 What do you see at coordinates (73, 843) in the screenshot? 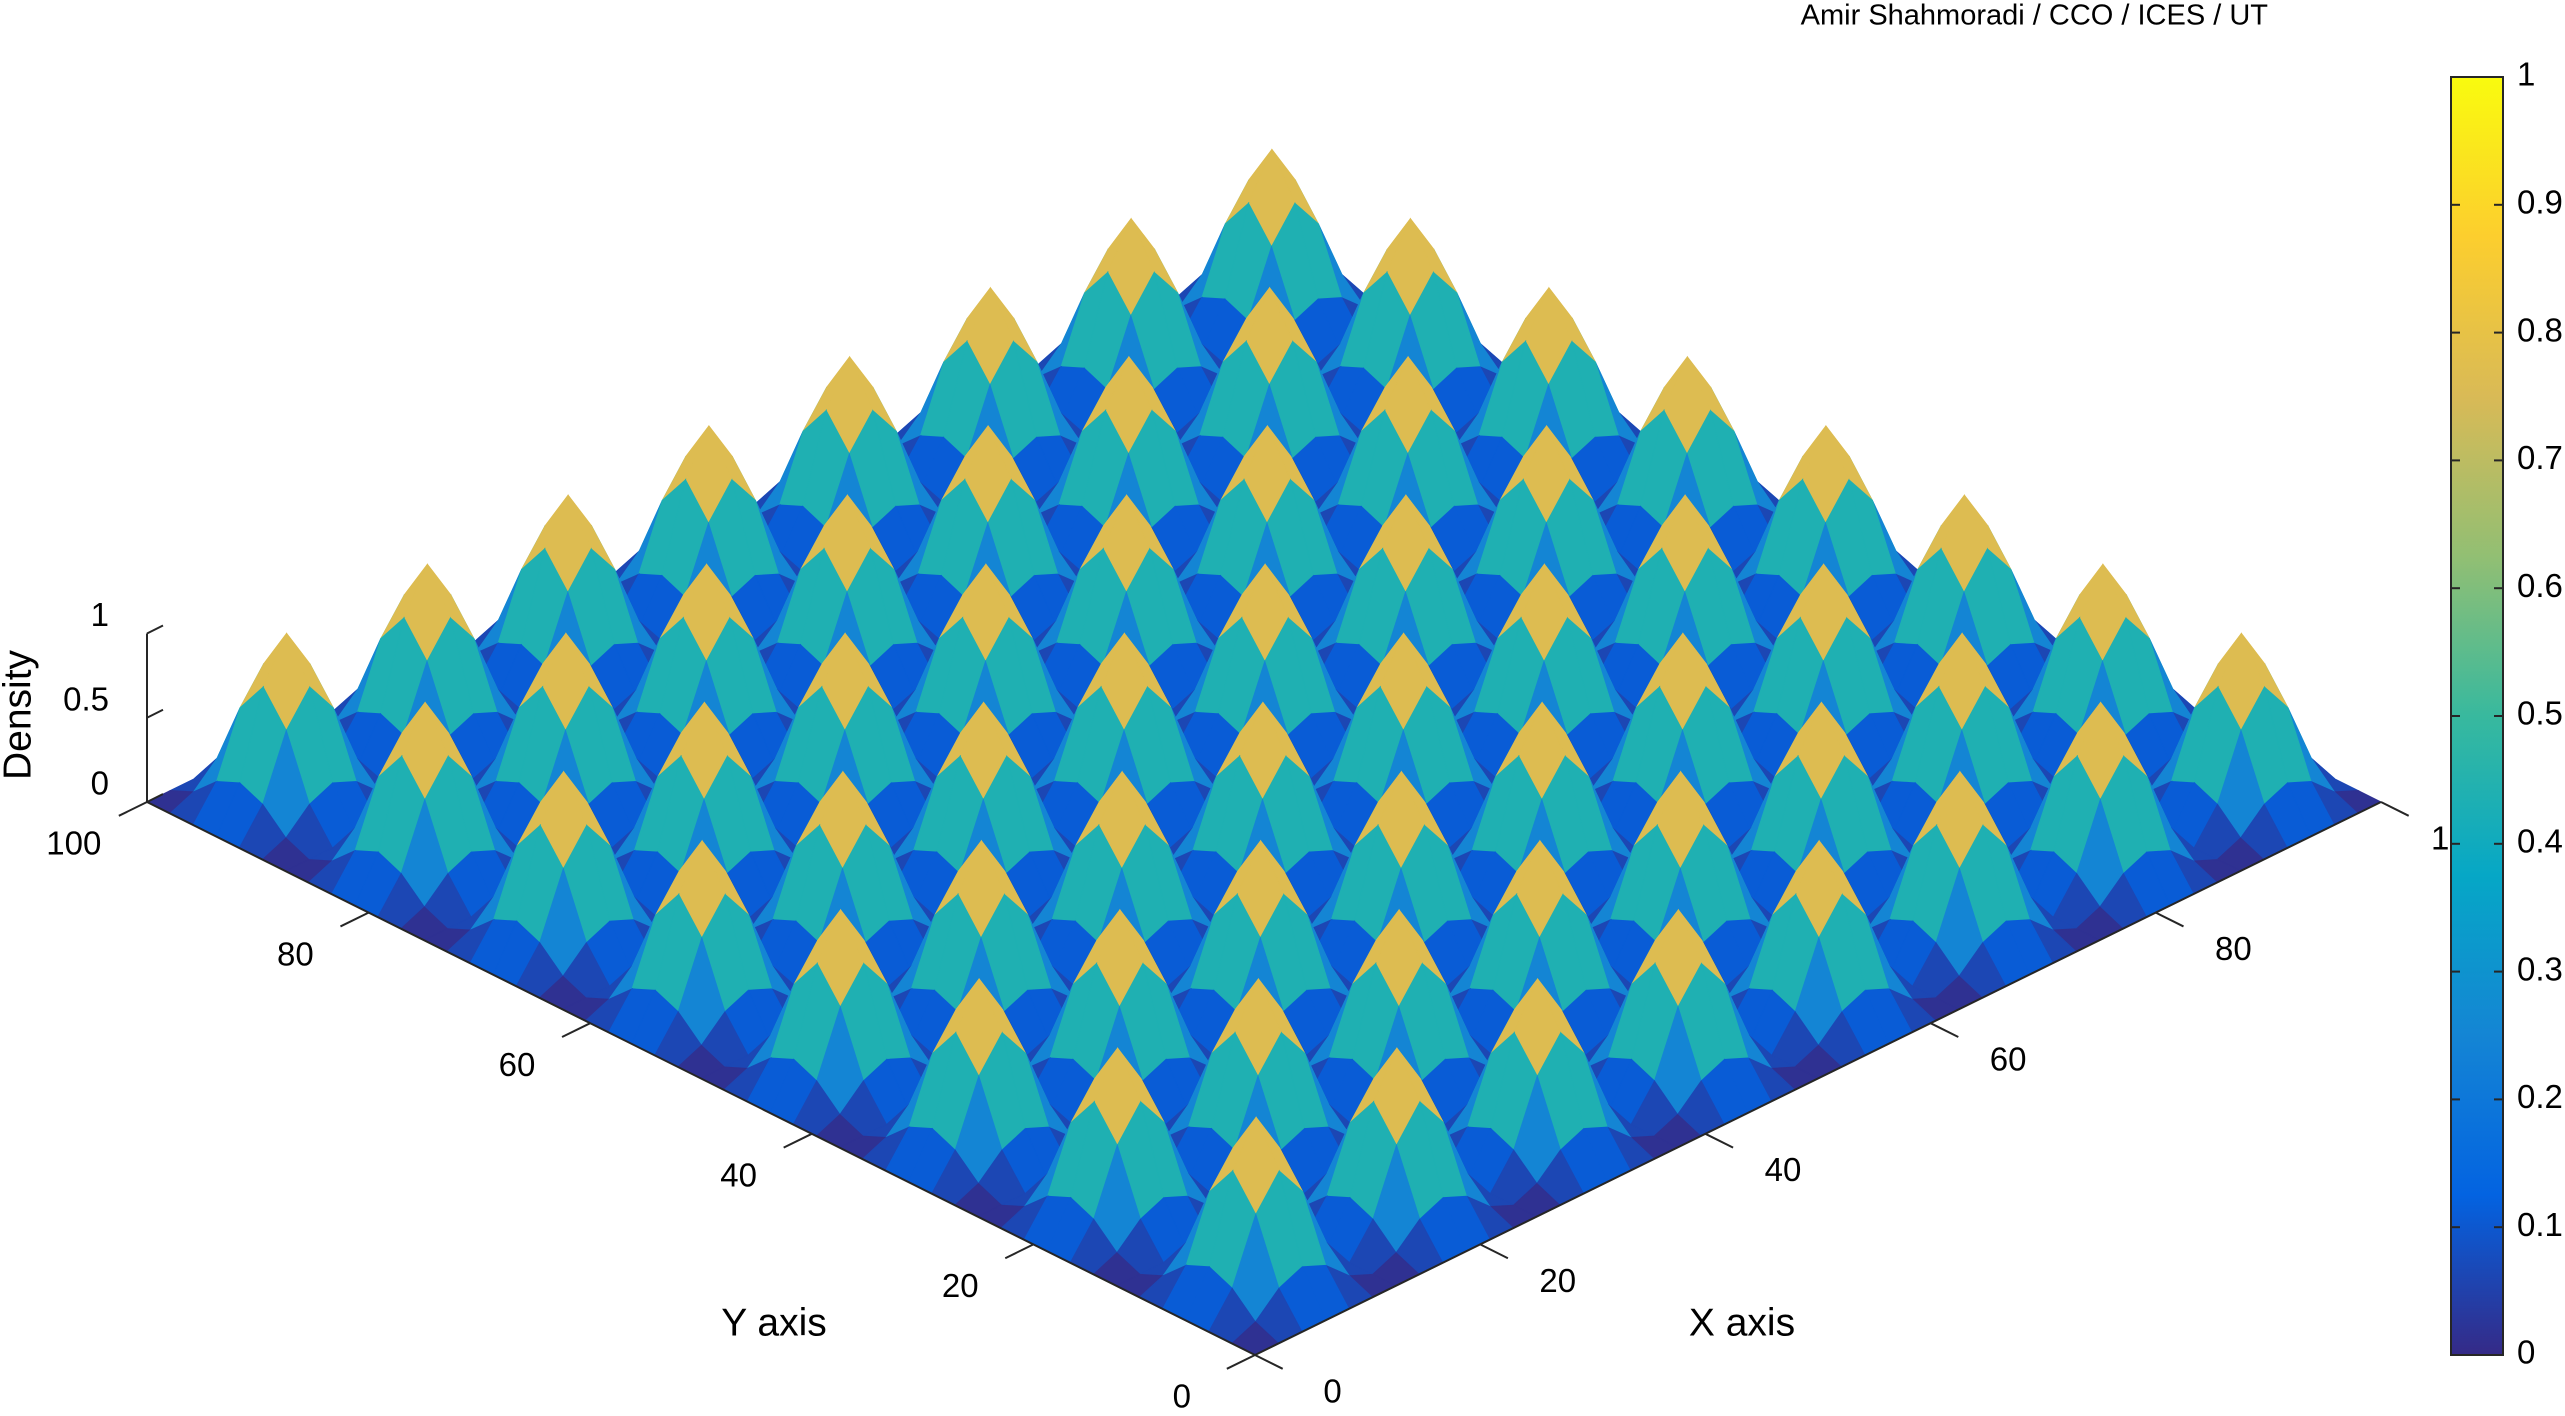
I see `y-tick-label: 100` at bounding box center [73, 843].